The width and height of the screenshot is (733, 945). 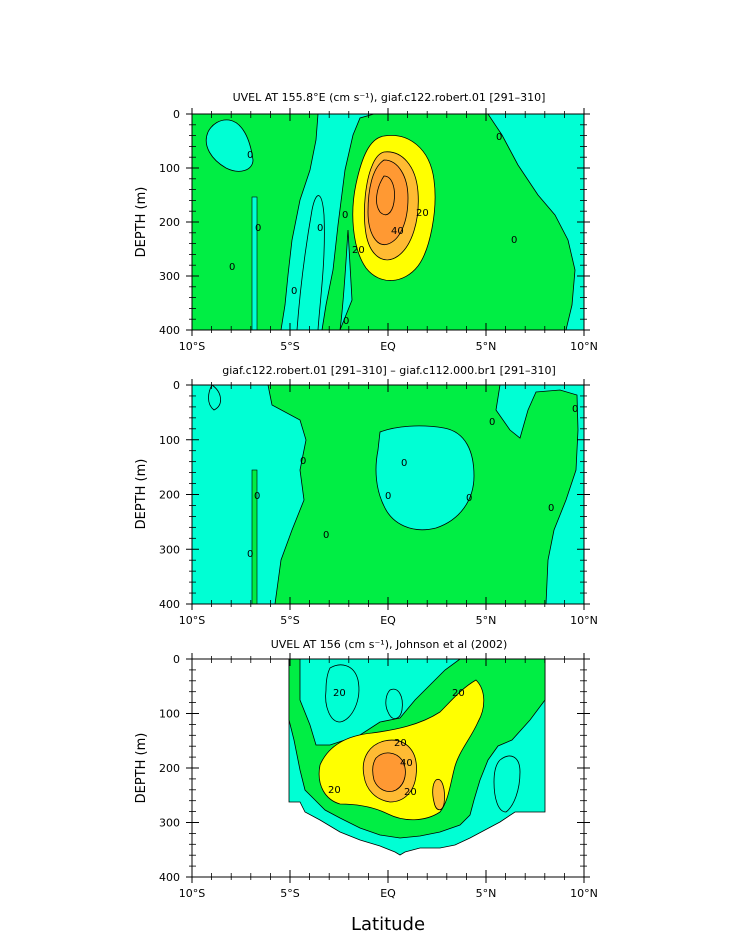 I want to click on panel-3-ylabel: DEPTH (m), so click(x=141, y=768).